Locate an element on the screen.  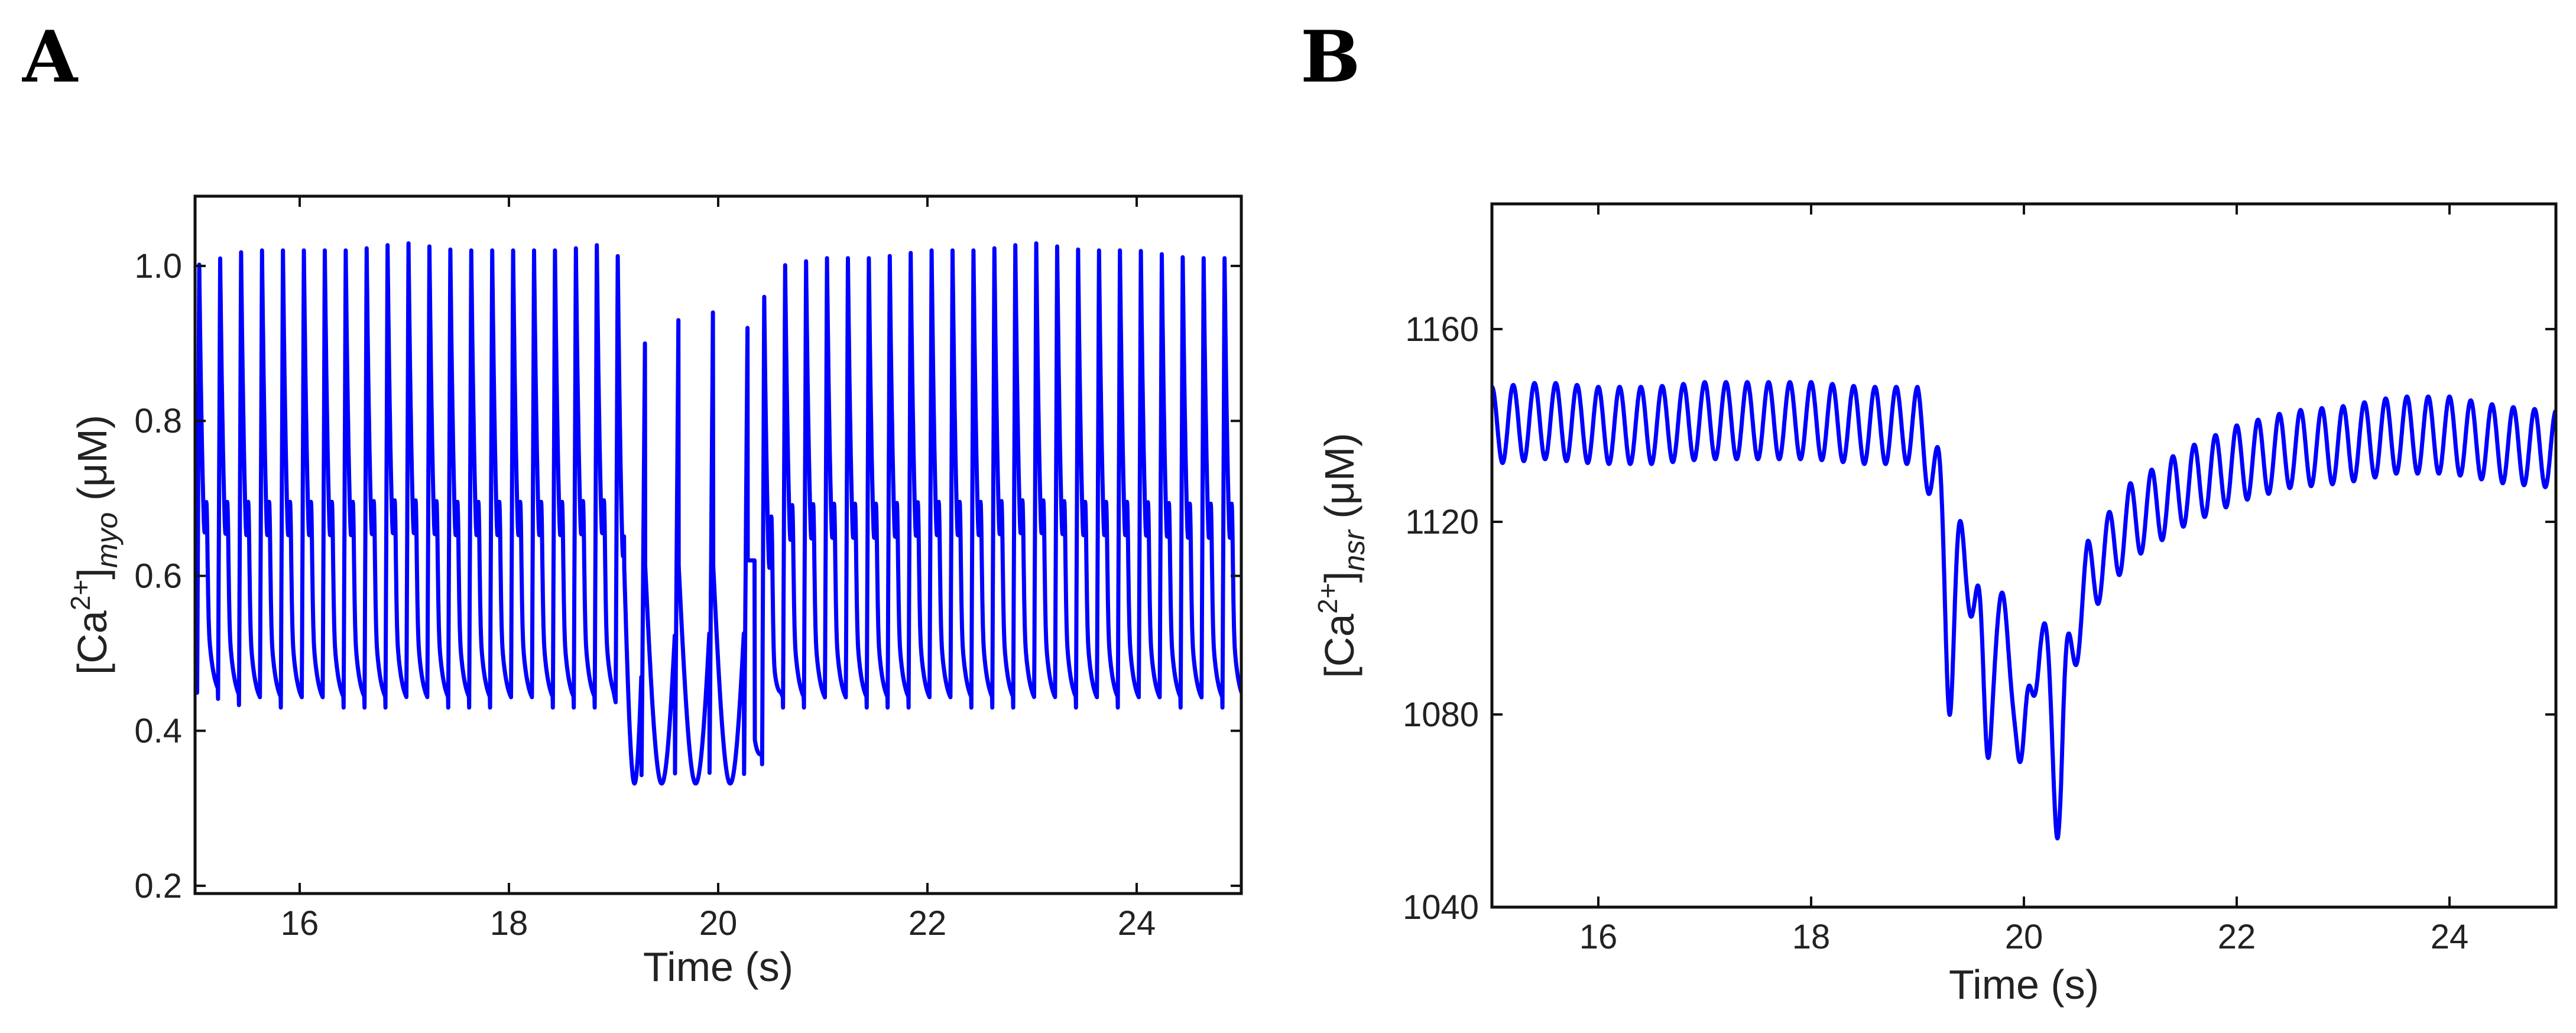
chart-b-ytick-label: 1080 is located at coordinates (1441, 715).